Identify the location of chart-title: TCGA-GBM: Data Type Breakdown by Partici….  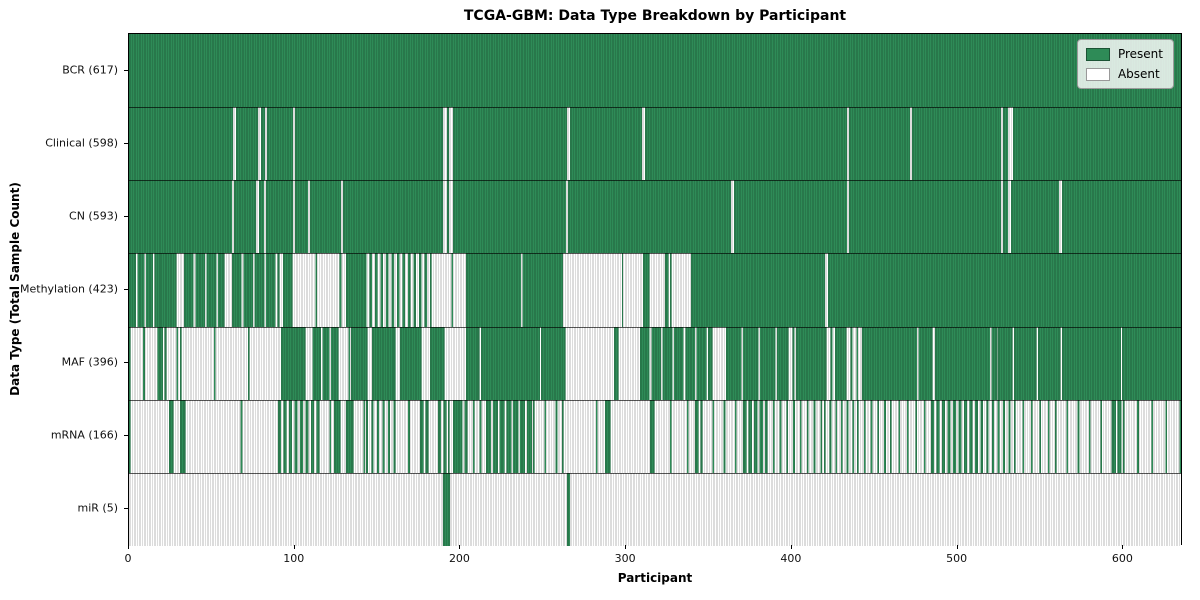
(655, 16).